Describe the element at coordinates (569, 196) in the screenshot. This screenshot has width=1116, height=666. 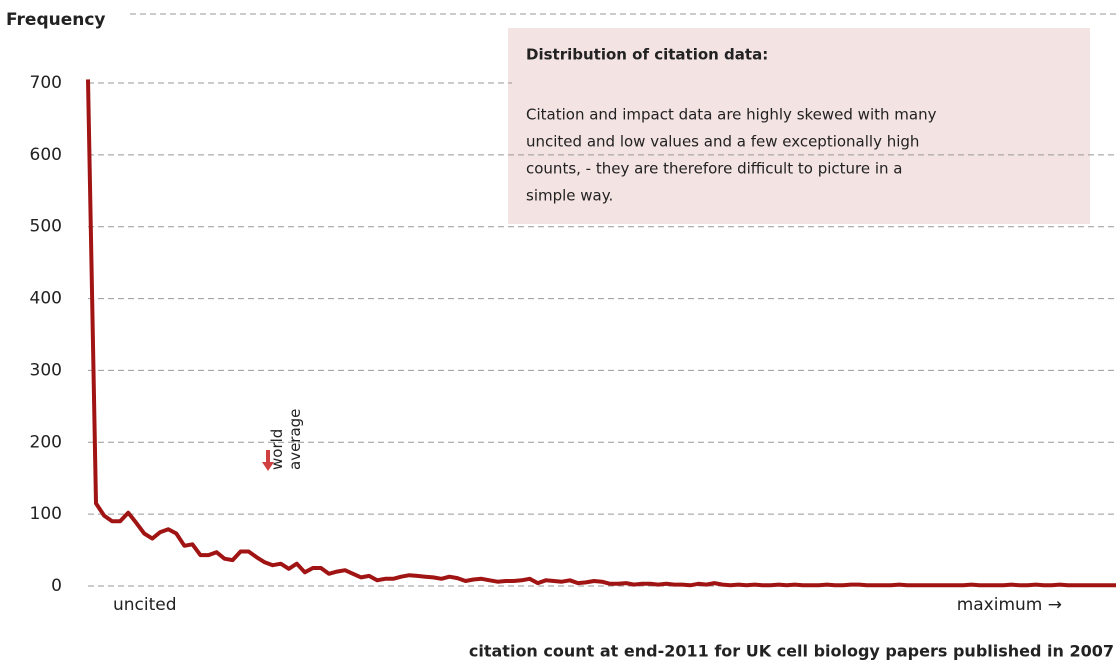
I see `text-box-line: simple way.` at that location.